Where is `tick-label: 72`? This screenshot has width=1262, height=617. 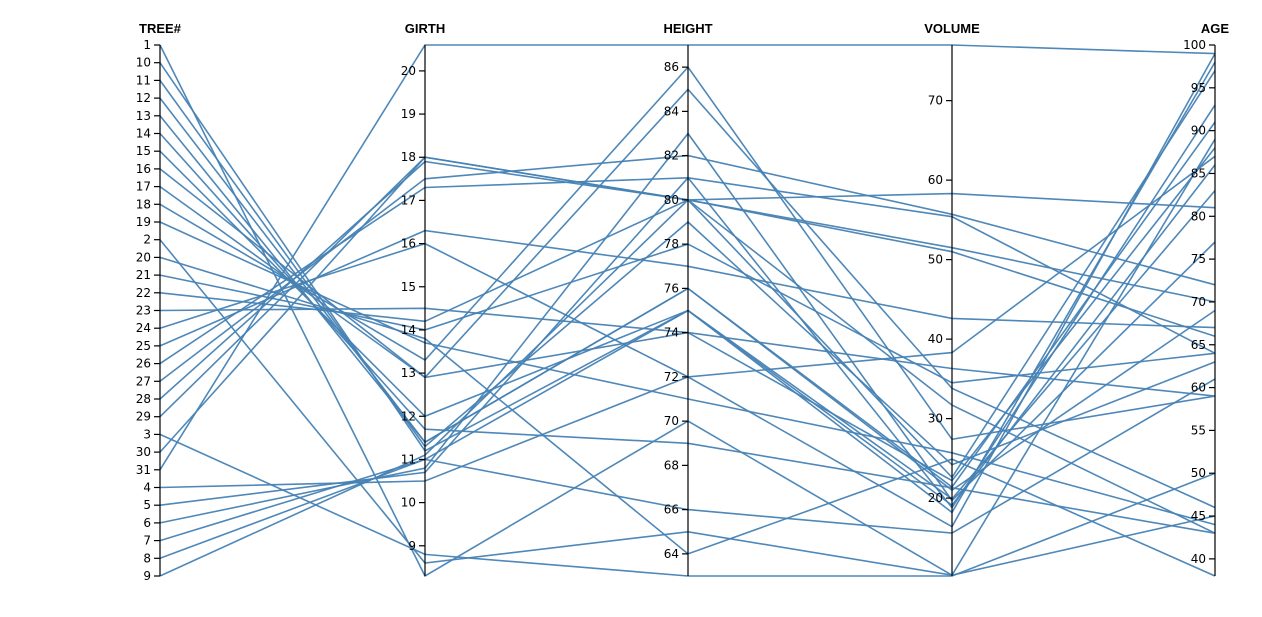
tick-label: 72 is located at coordinates (671, 377).